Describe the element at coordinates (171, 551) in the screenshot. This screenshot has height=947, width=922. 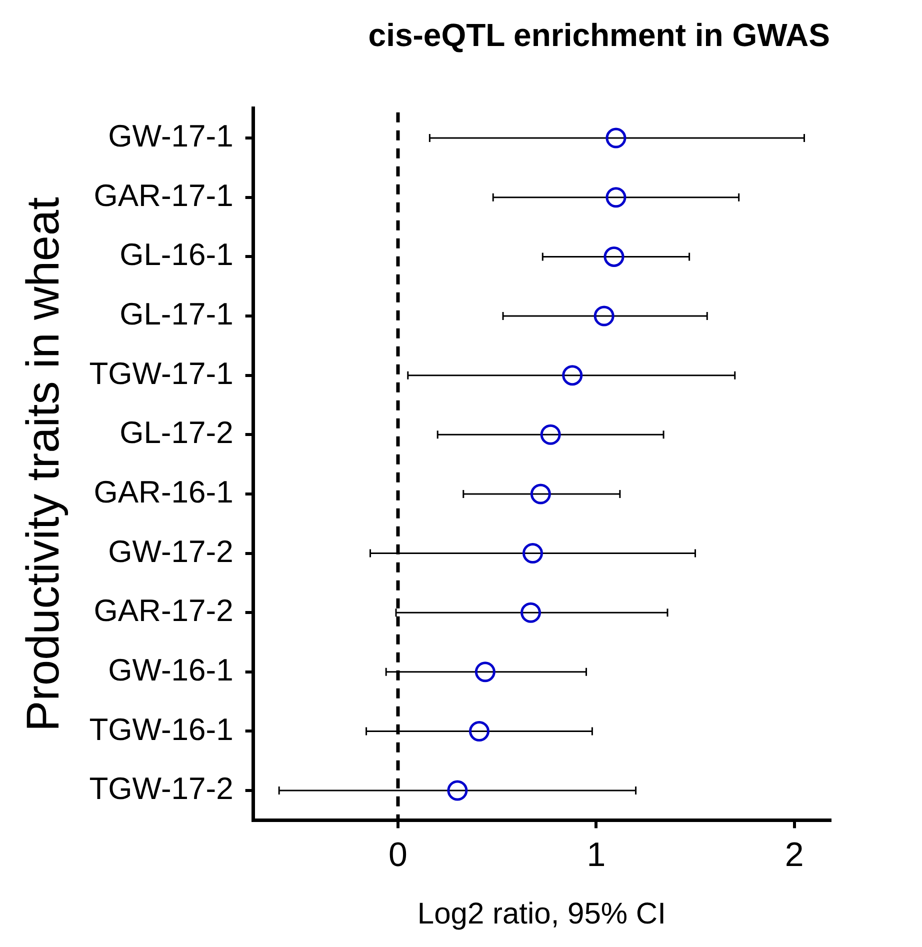
I see `y-tick-label: GW-17-2` at that location.